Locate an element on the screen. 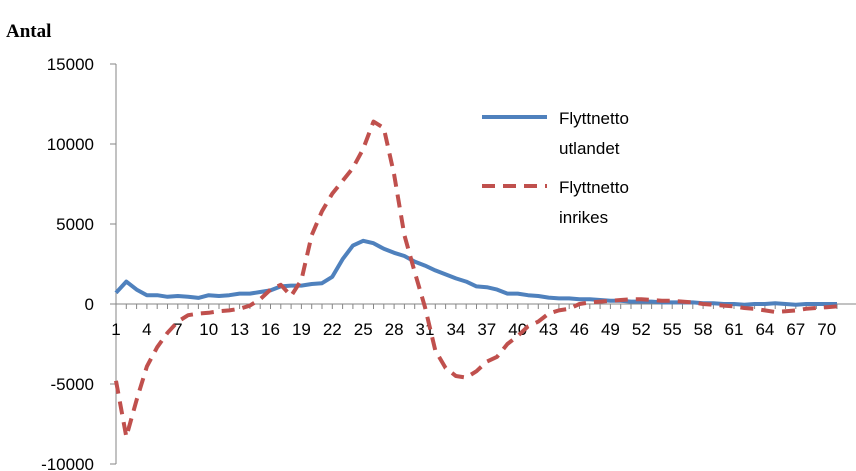 The image size is (856, 471). x-tick-label: 7 is located at coordinates (177, 329).